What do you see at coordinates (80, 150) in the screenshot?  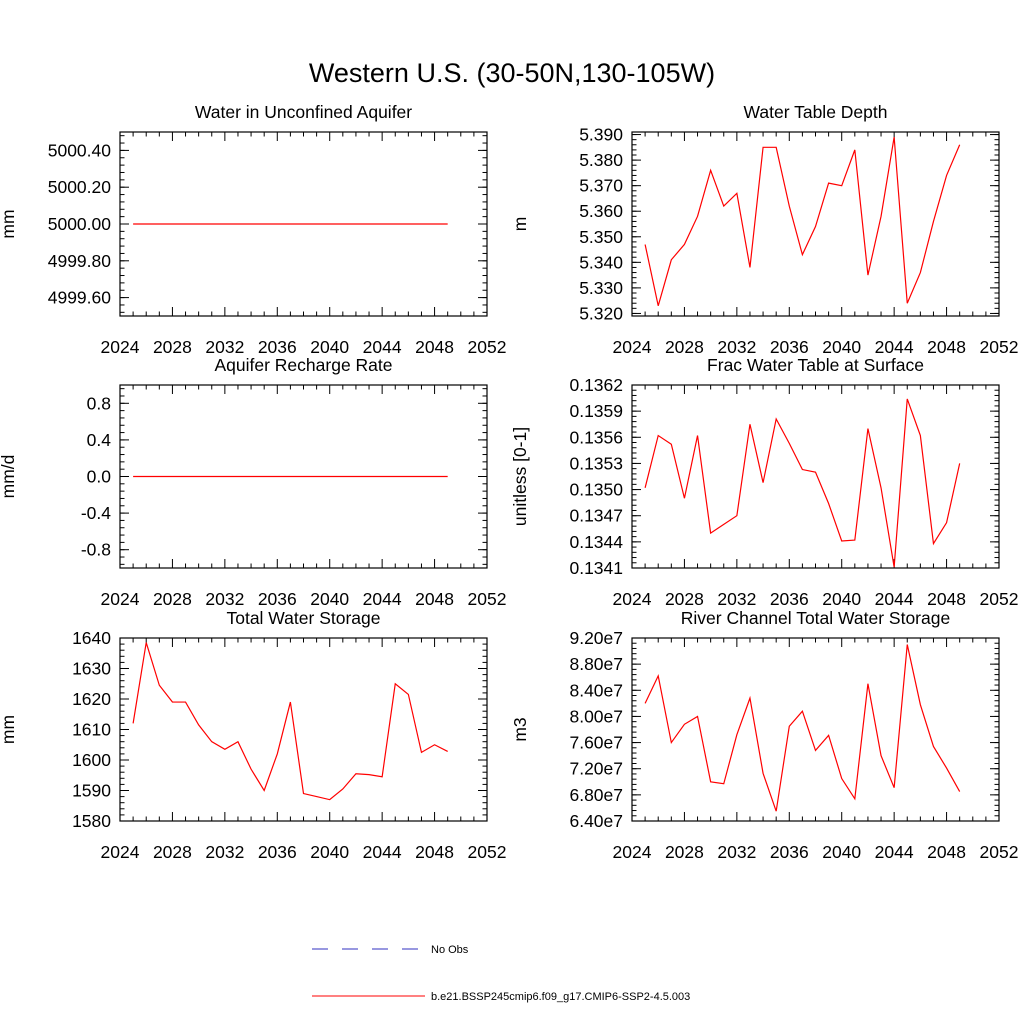 I see `y-tick-label: 5000.40` at bounding box center [80, 150].